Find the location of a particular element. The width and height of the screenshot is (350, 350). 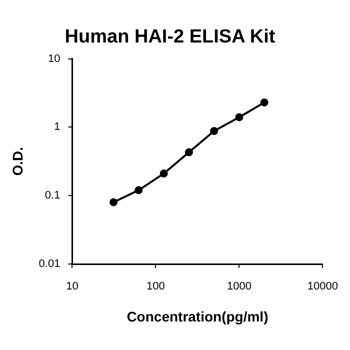

x-axis-title: Concentration(pg/ml) is located at coordinates (197, 316).